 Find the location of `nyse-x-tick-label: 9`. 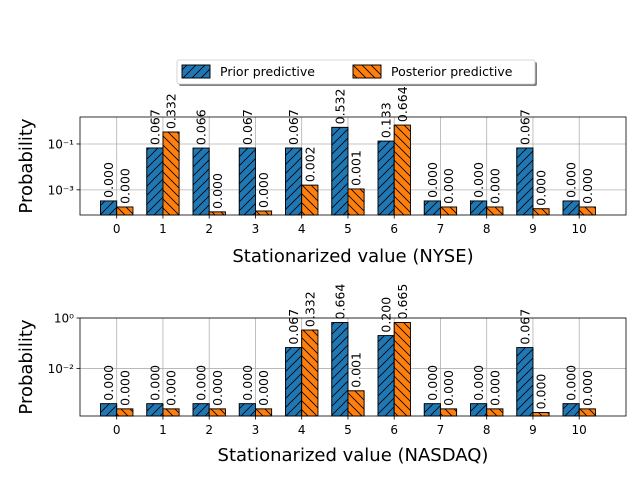

nyse-x-tick-label: 9 is located at coordinates (533, 229).